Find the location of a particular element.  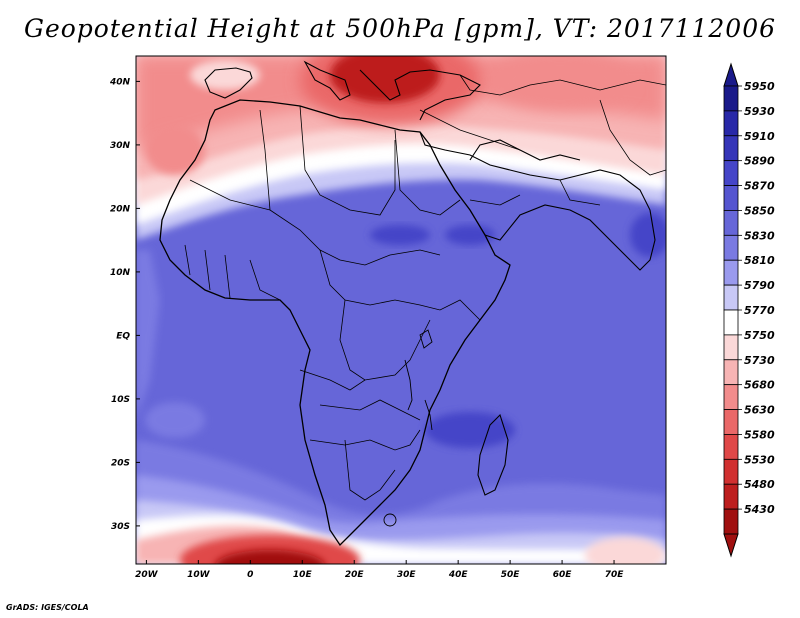

lesotho is located at coordinates (390, 520).